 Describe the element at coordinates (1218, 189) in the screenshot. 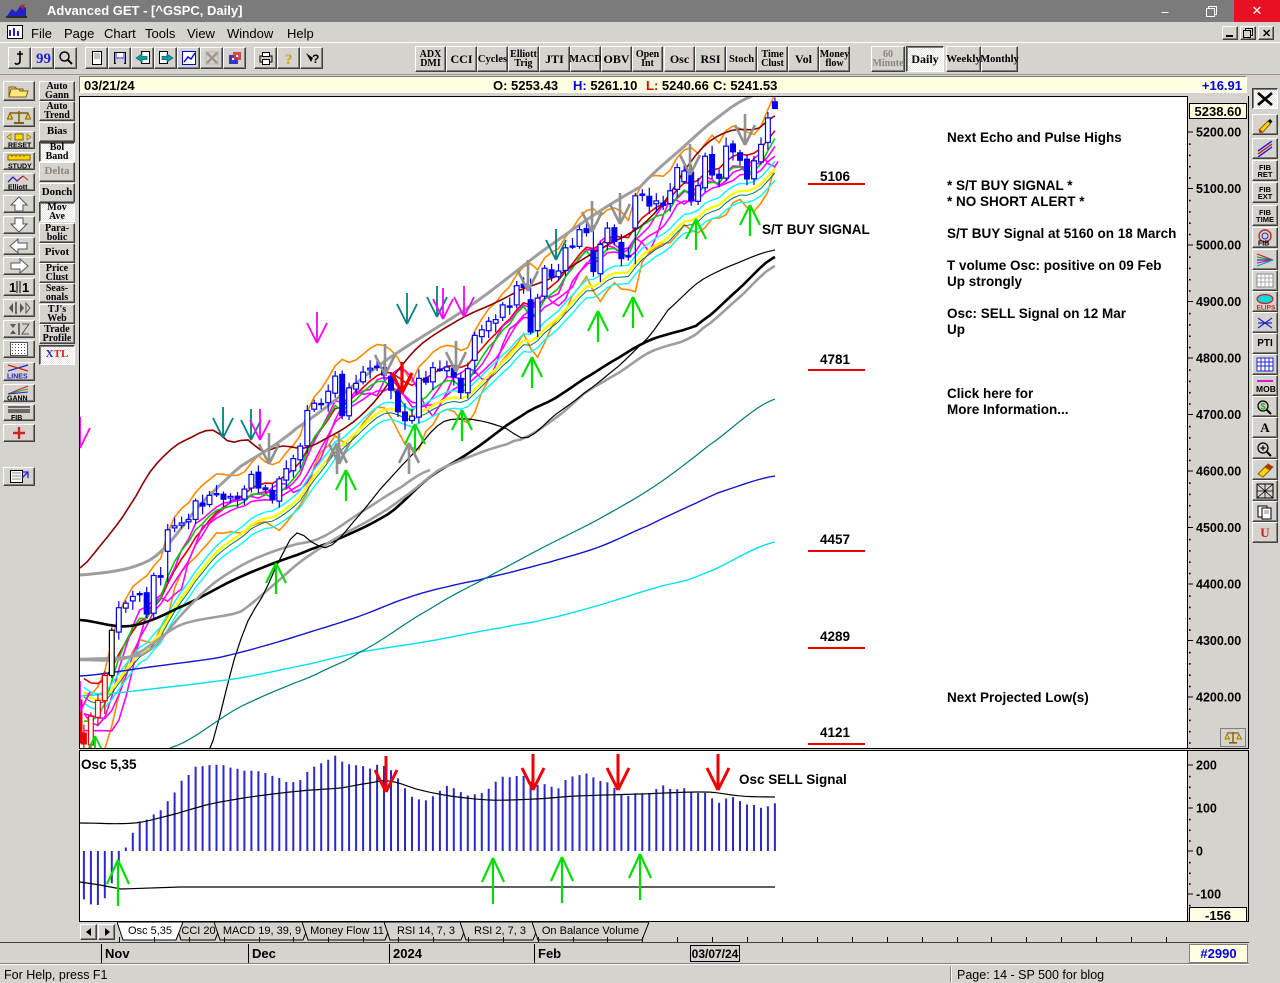

I see `svg-text: 5100.00` at that location.